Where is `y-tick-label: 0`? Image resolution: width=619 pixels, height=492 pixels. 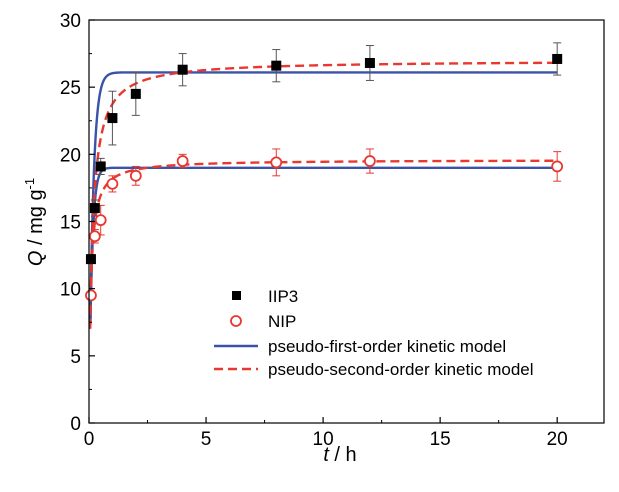 y-tick-label: 0 is located at coordinates (75, 424).